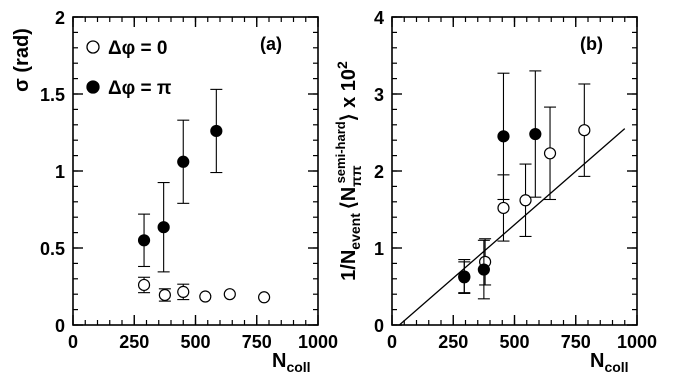  Describe the element at coordinates (279, 361) in the screenshot. I see `panel-a-x-axis-label-main: N` at that location.